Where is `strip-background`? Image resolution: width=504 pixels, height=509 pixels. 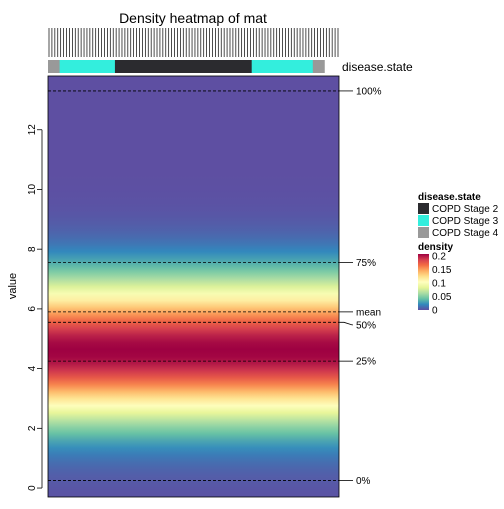 strip-background is located at coordinates (193, 42).